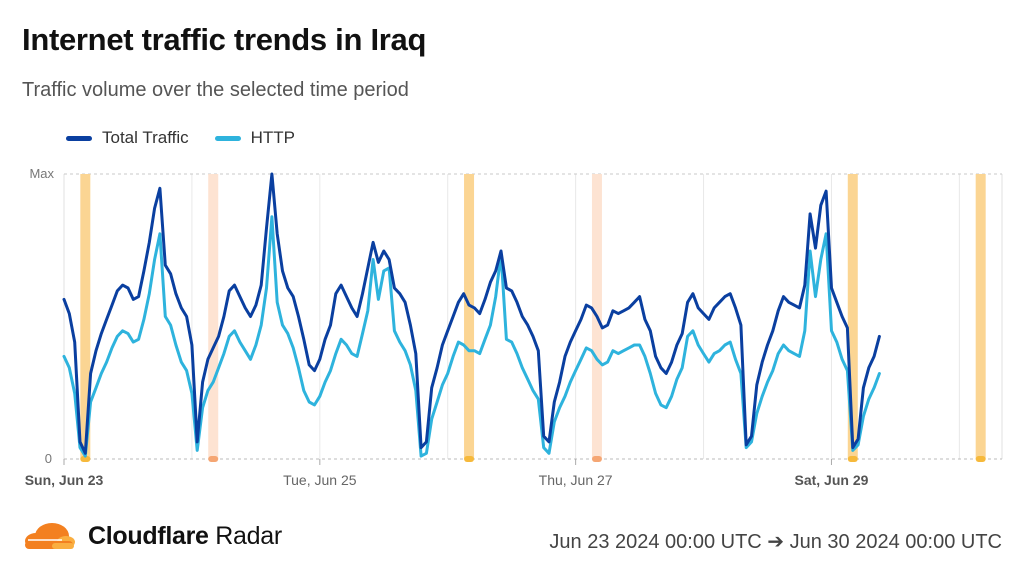 Image resolution: width=1024 pixels, height=576 pixels. What do you see at coordinates (224, 39) in the screenshot?
I see `page-title: Internet traffic trends in Iraq` at bounding box center [224, 39].